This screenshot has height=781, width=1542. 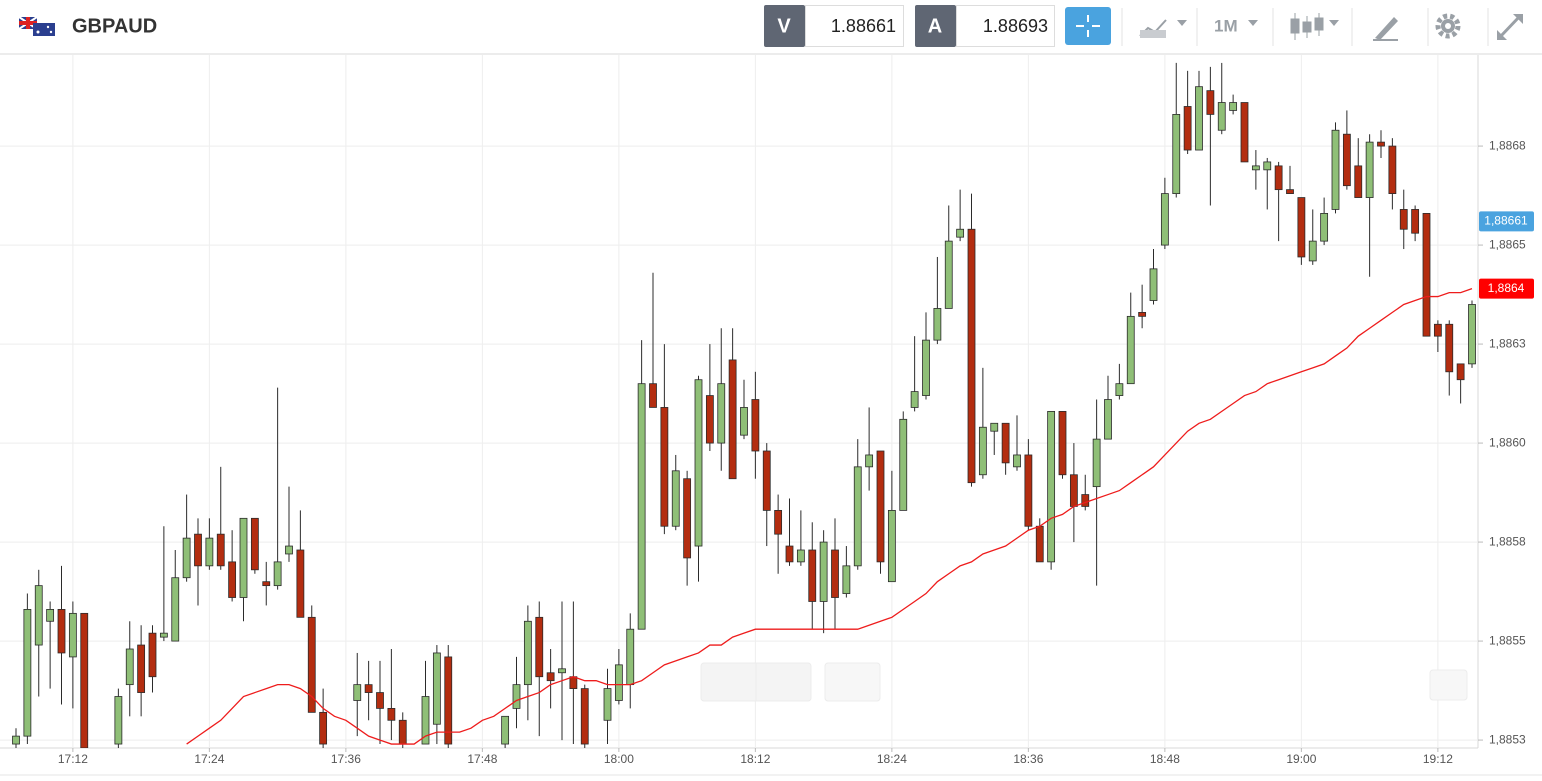 What do you see at coordinates (36, 26) in the screenshot?
I see `flag-icon` at bounding box center [36, 26].